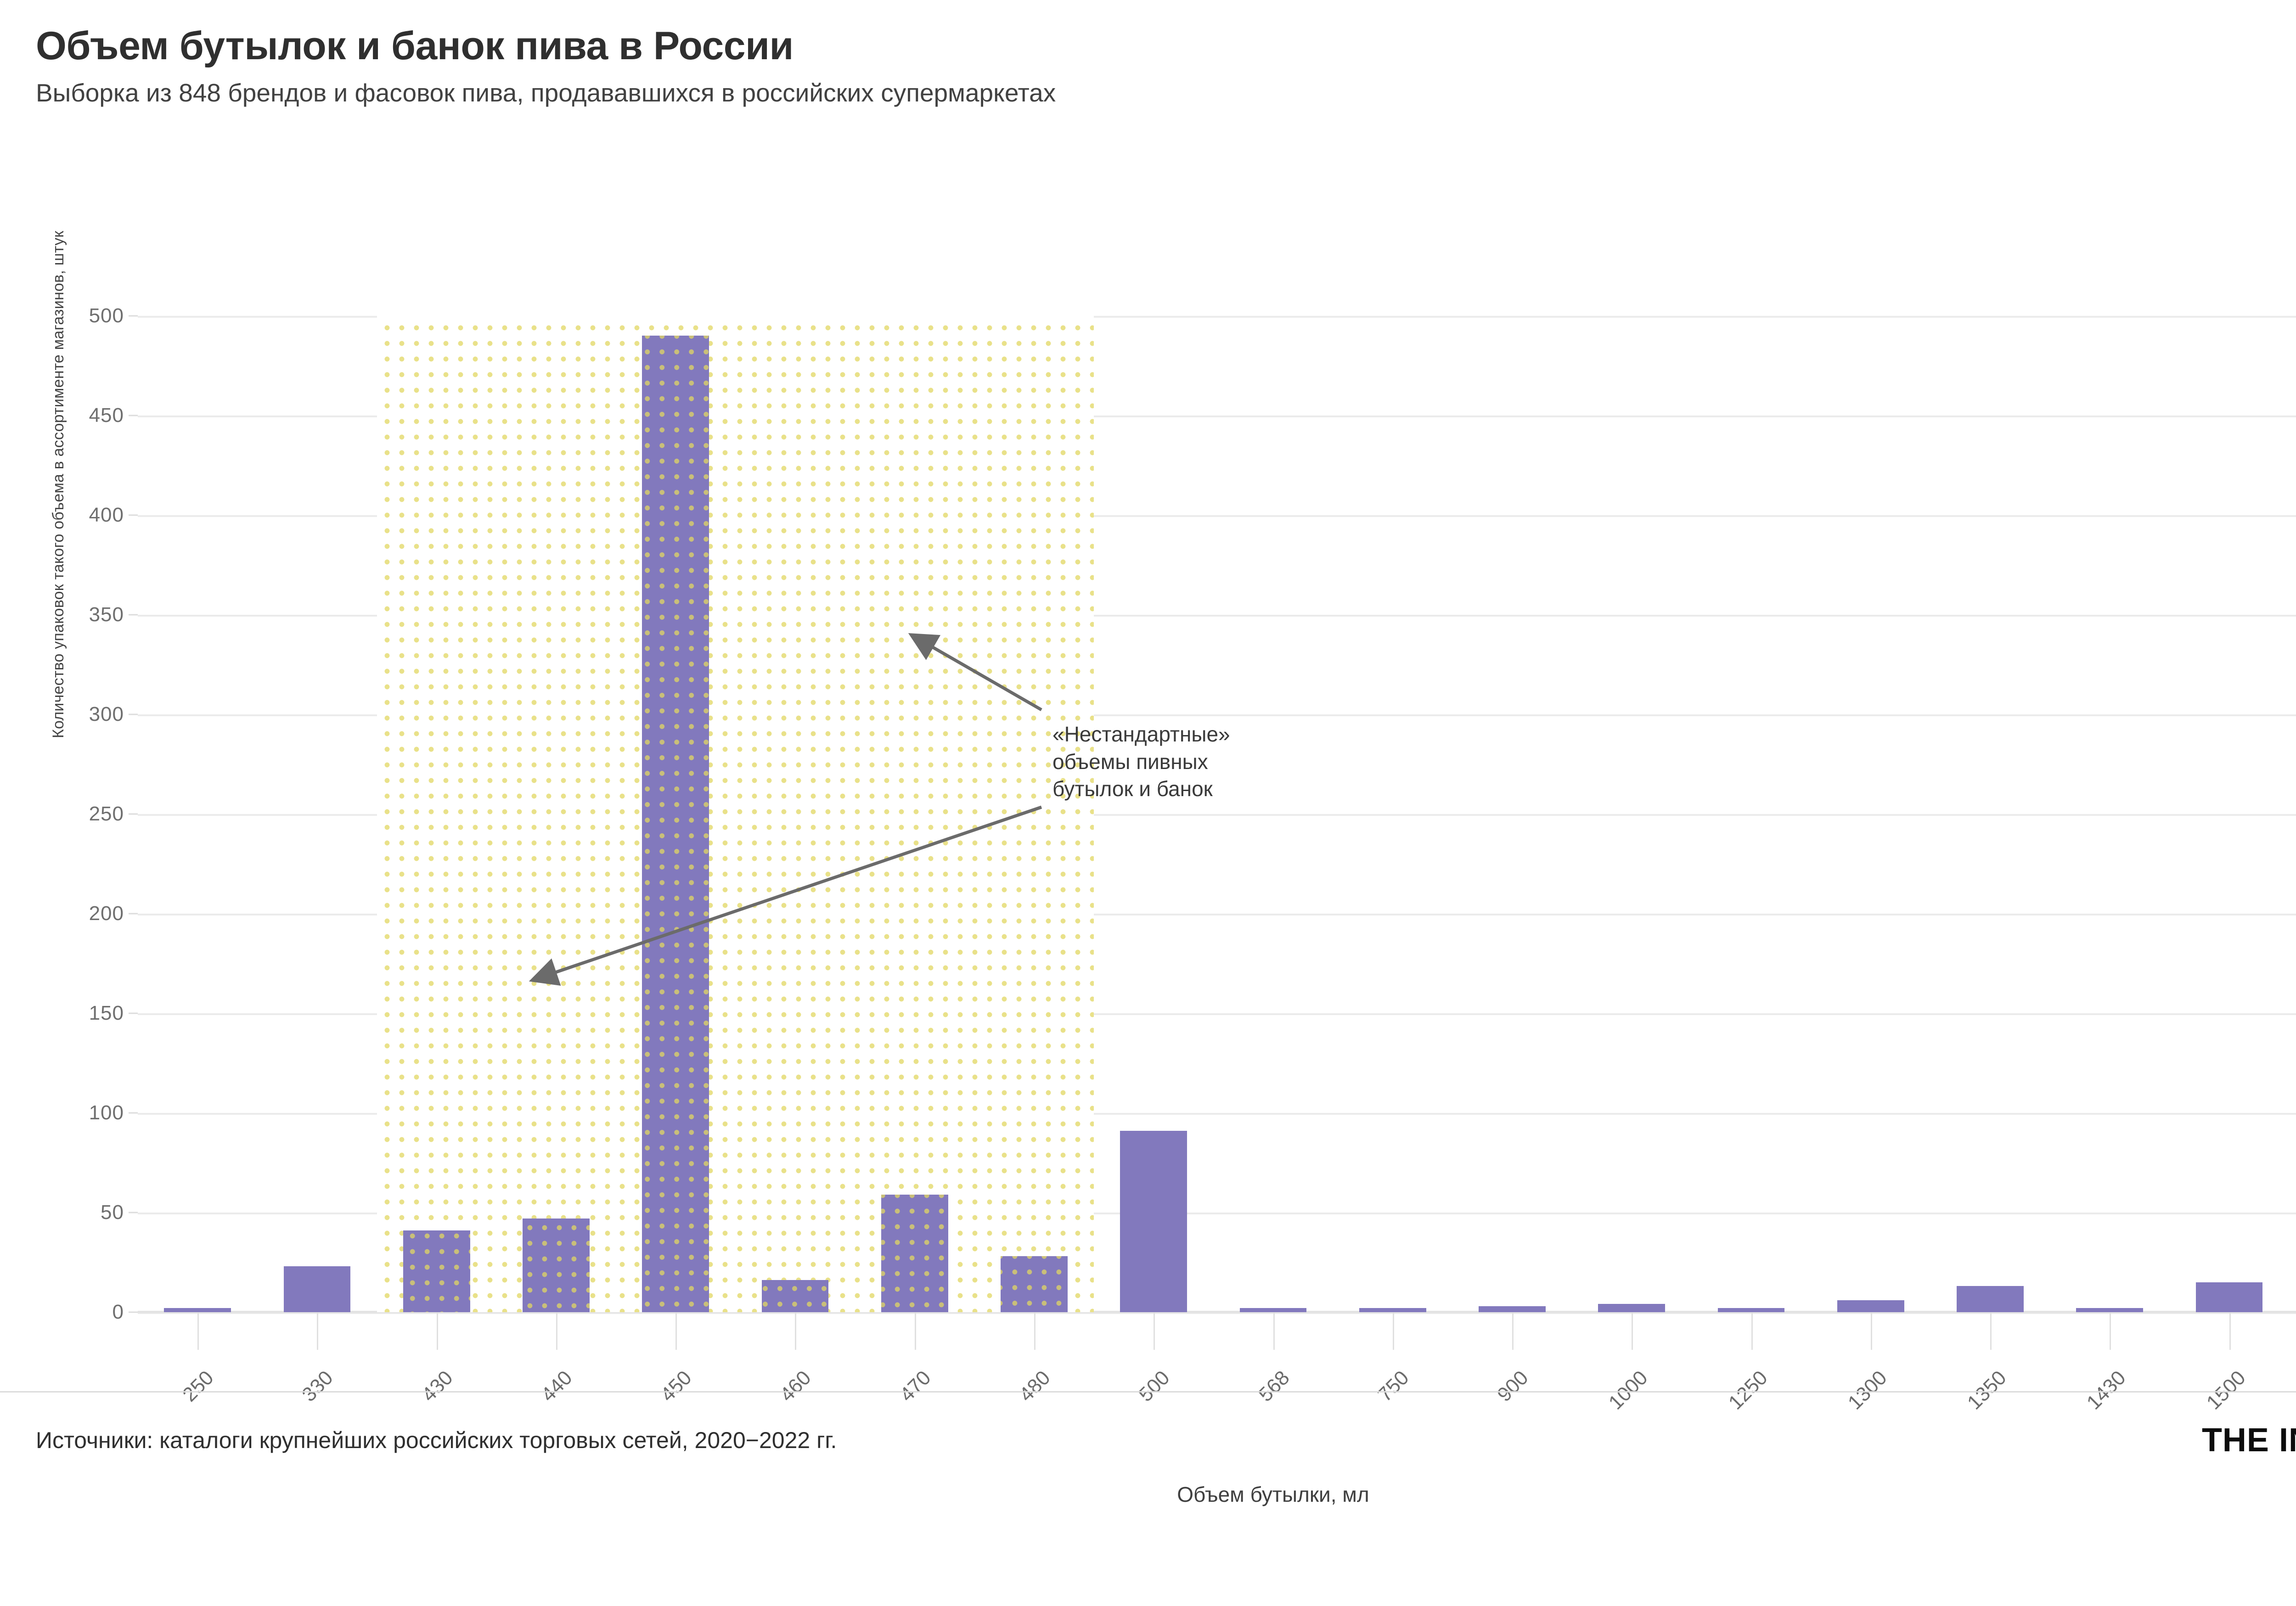  I want to click on y-tick-label: 300, so click(106, 713).